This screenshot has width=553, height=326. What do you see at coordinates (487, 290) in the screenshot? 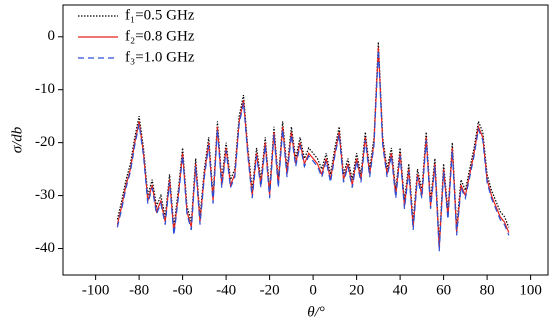
I see `x-tick-label: 80` at bounding box center [487, 290].